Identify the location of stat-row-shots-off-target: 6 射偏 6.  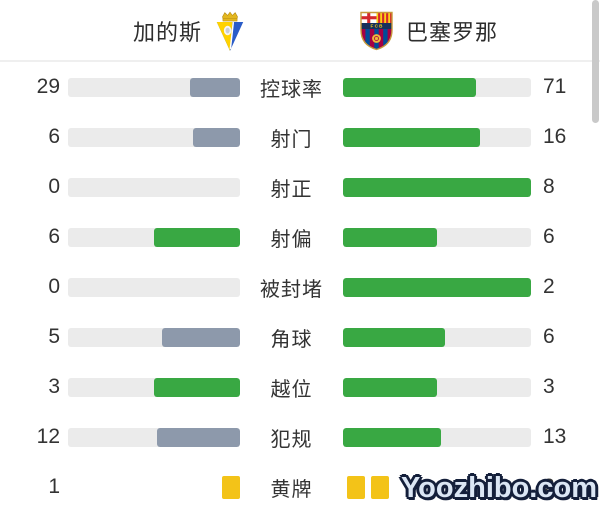
(300, 237).